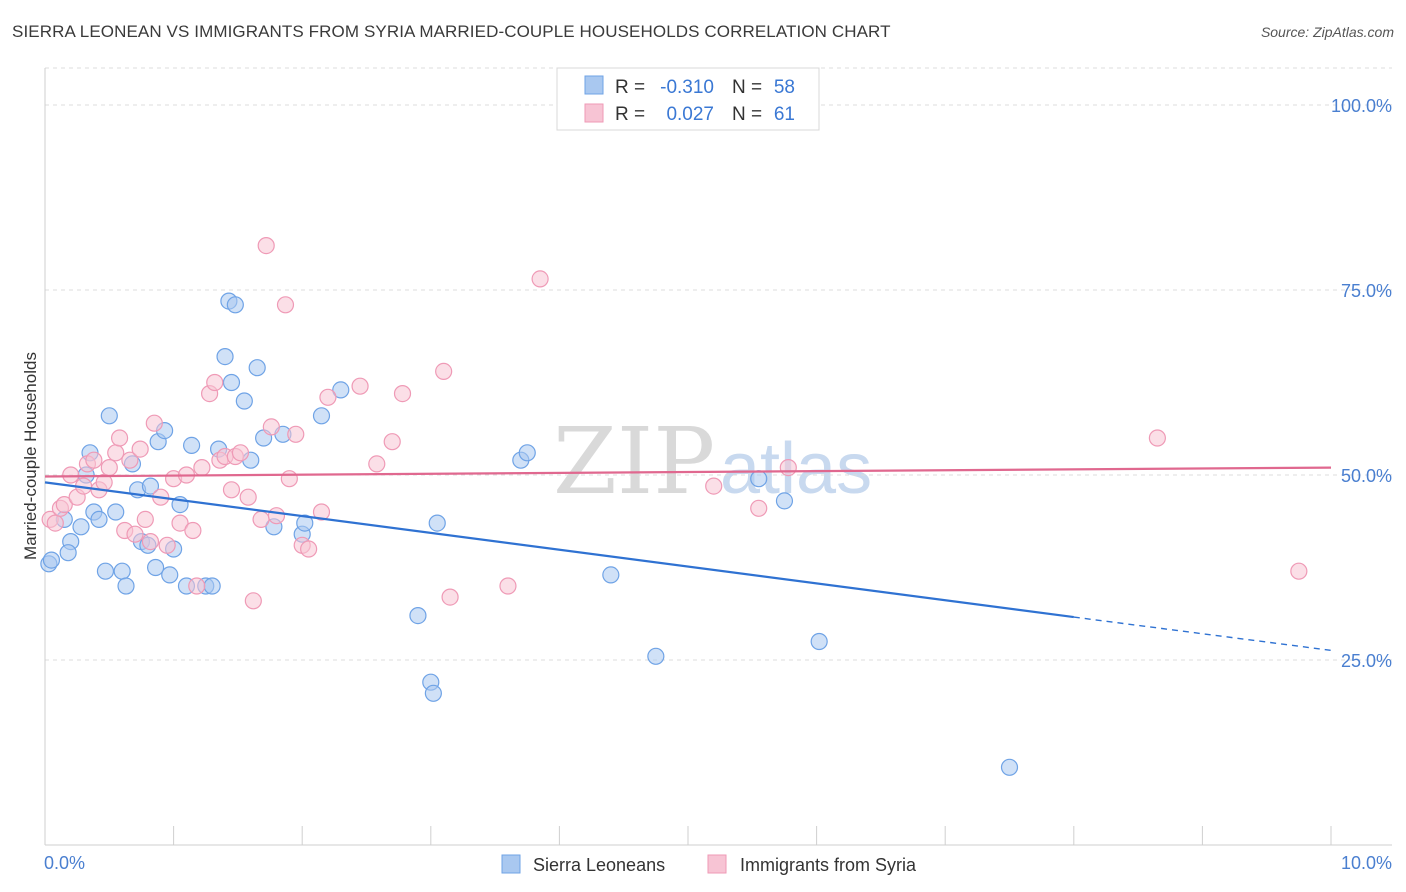 This screenshot has width=1406, height=892. I want to click on legend-r-value-1: -0.310, so click(687, 87).